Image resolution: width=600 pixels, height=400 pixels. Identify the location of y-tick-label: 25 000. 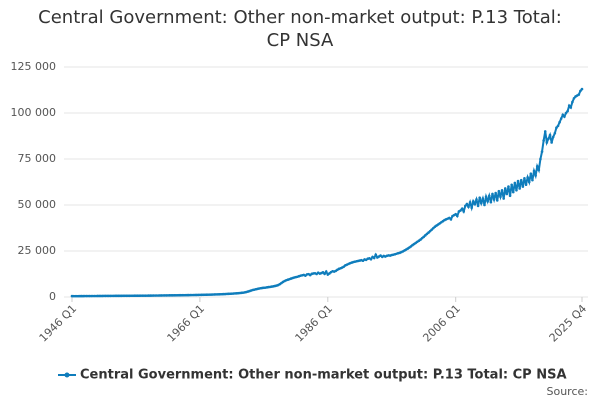
(37, 250).